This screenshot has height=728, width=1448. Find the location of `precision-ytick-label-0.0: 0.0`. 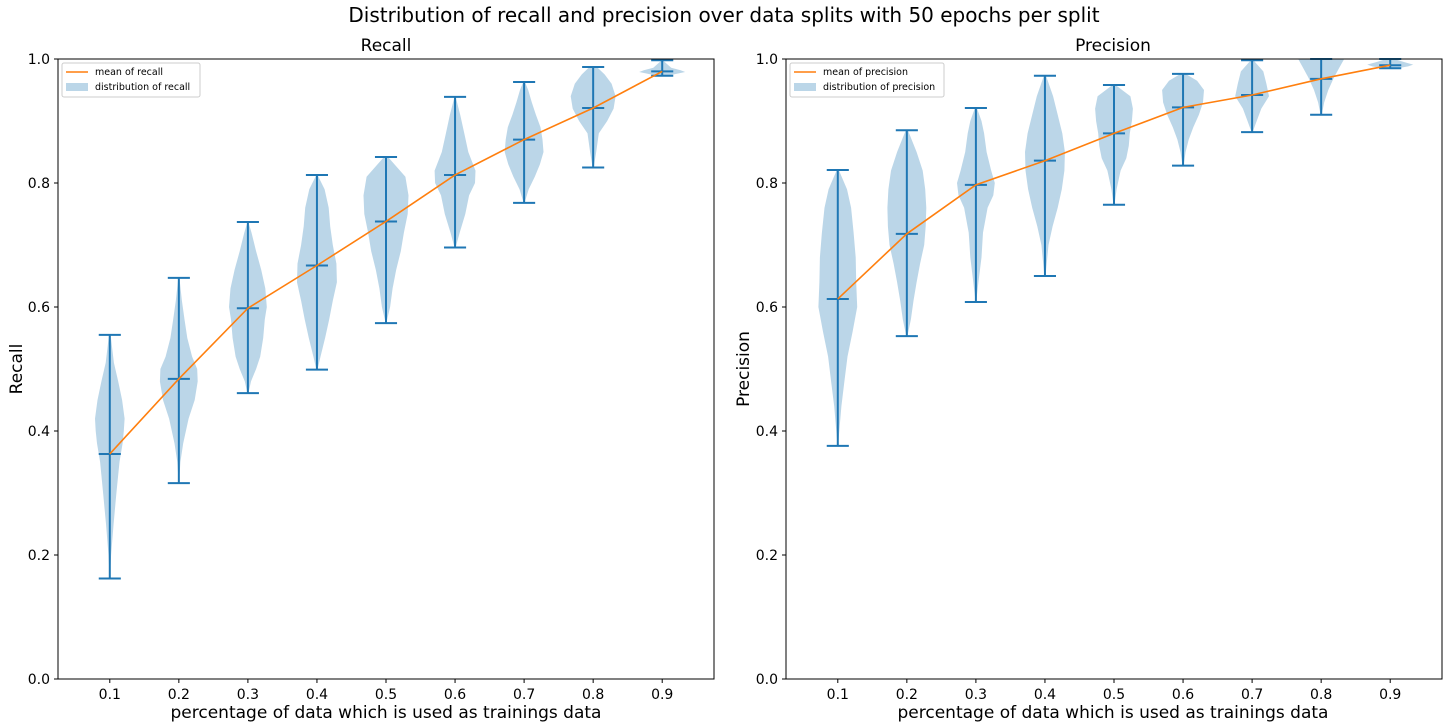

precision-ytick-label-0.0: 0.0 is located at coordinates (767, 680).